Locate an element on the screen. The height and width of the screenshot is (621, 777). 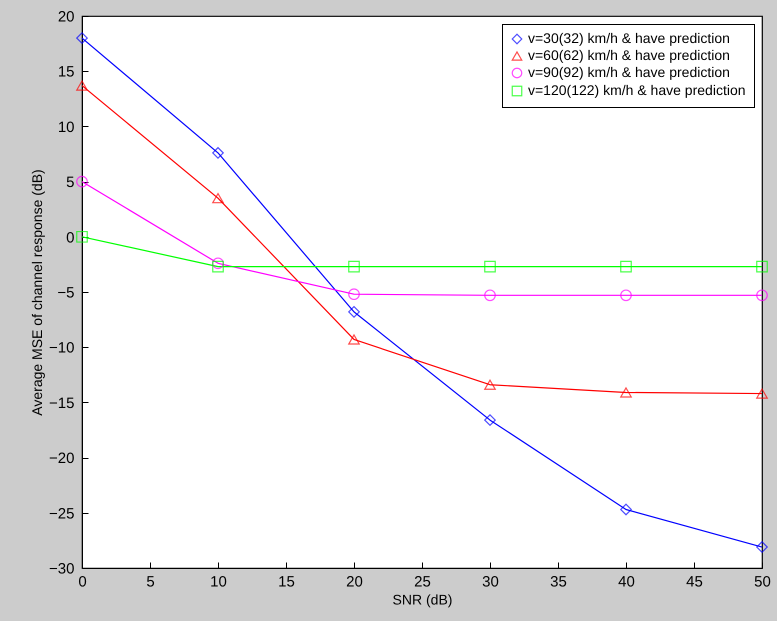
y-tick-label: 15 is located at coordinates (66, 72).